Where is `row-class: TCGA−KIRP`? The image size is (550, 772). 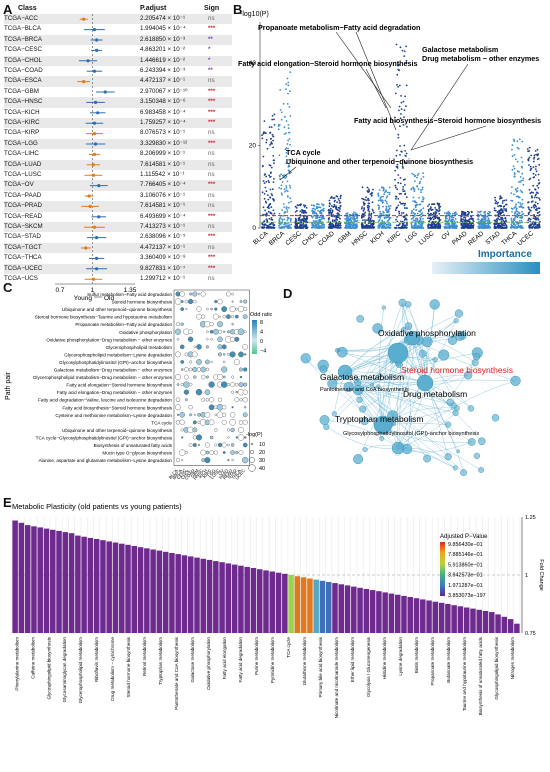
row-class: TCGA−KIRP is located at coordinates (22, 133).